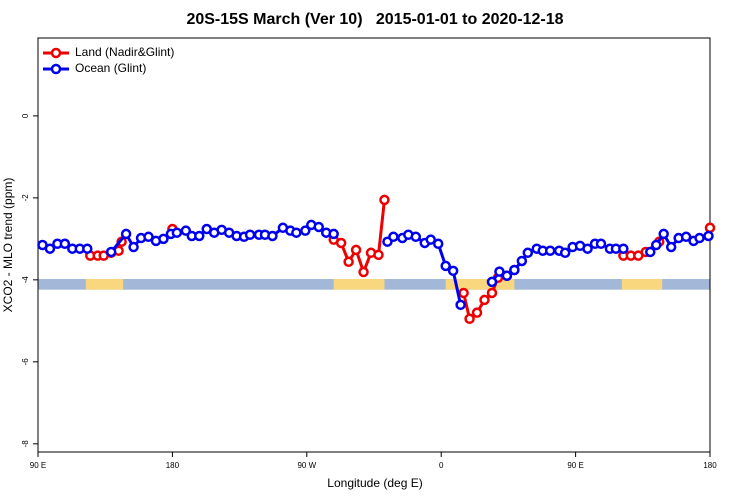  Describe the element at coordinates (25, 362) in the screenshot. I see `y-tick-label: -6` at that location.